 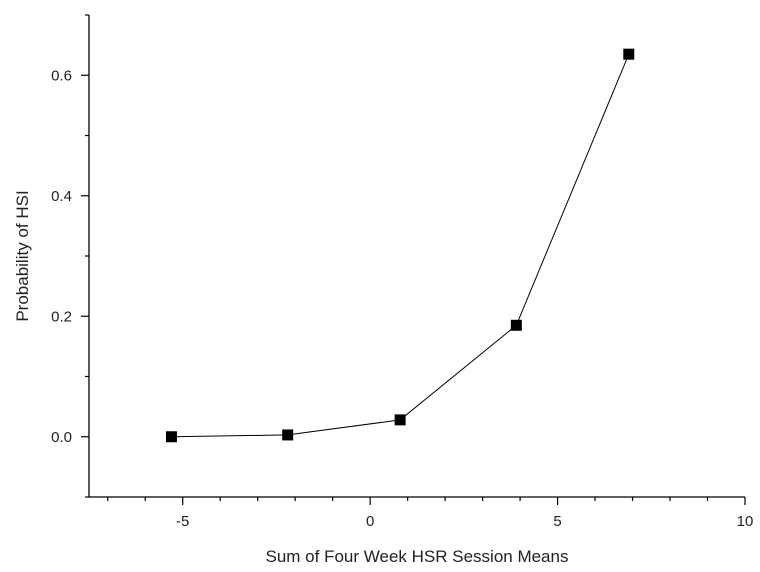 What do you see at coordinates (182, 521) in the screenshot?
I see `x-tick-label: -5` at bounding box center [182, 521].